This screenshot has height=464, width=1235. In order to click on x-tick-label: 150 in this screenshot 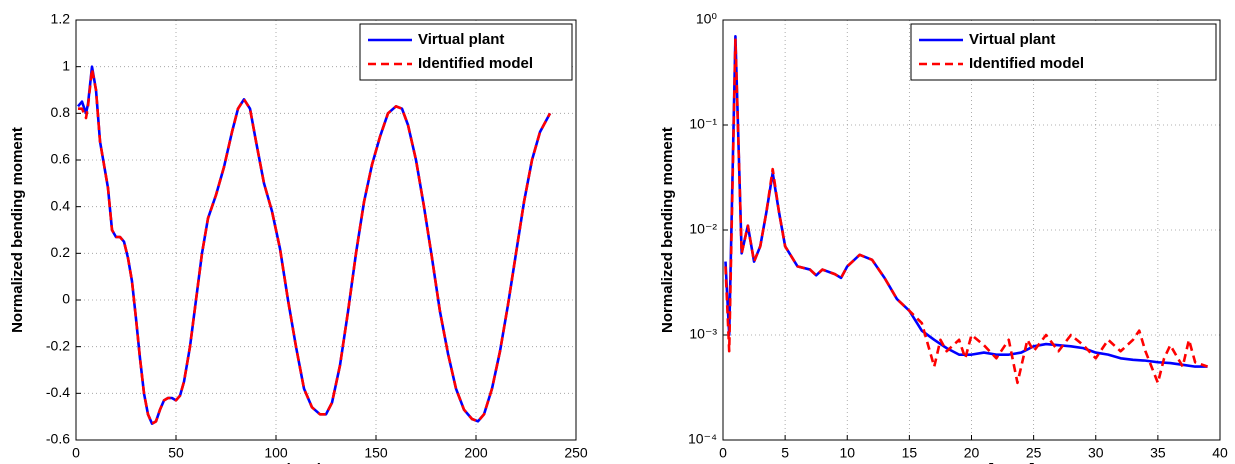, I will do `click(376, 453)`.